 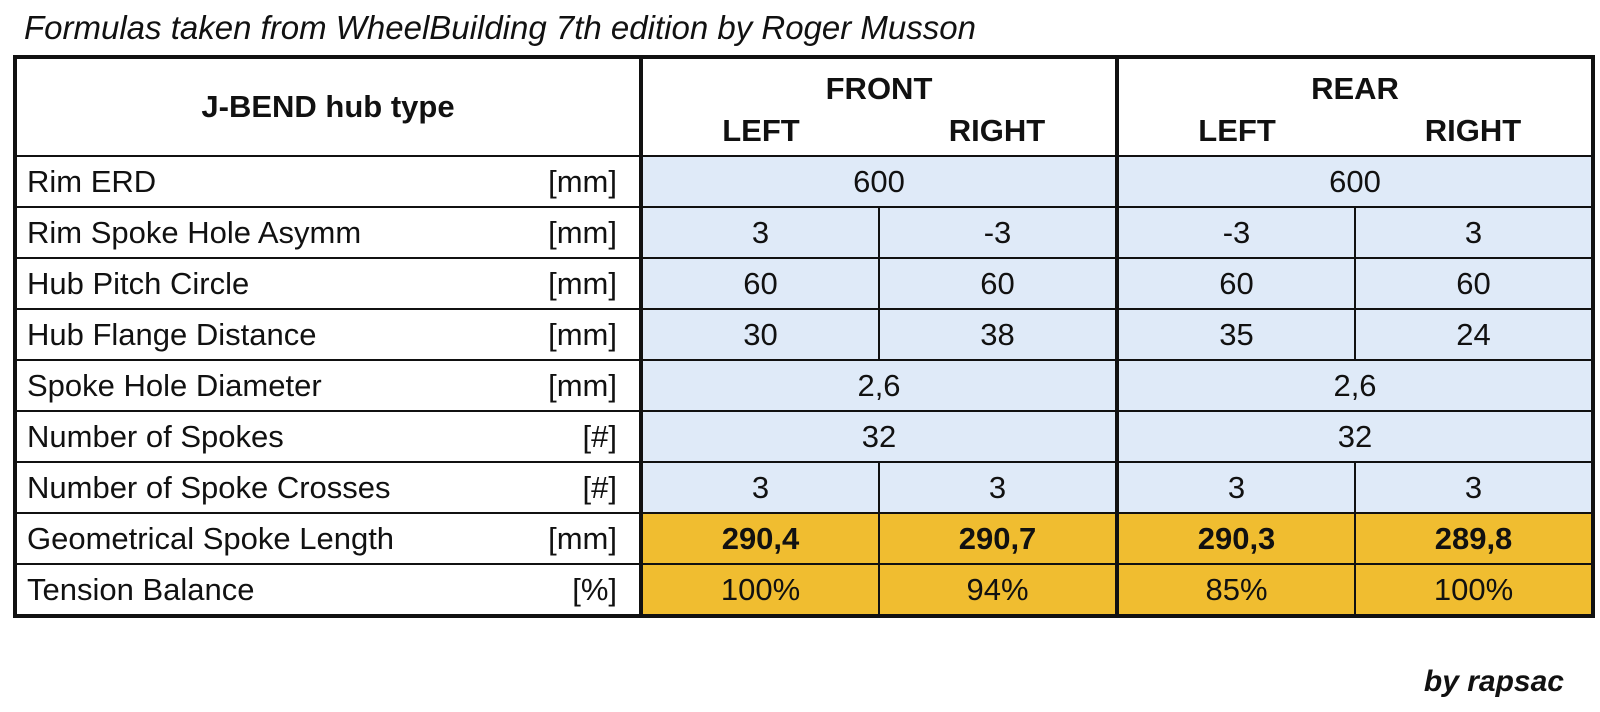 What do you see at coordinates (264, 590) in the screenshot?
I see `row-label: Tension Balance` at bounding box center [264, 590].